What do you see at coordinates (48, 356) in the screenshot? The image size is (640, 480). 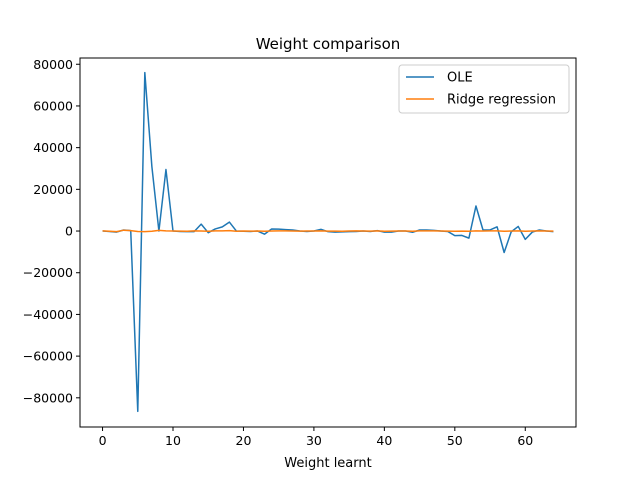 I see `y-tick-label: −60000` at bounding box center [48, 356].